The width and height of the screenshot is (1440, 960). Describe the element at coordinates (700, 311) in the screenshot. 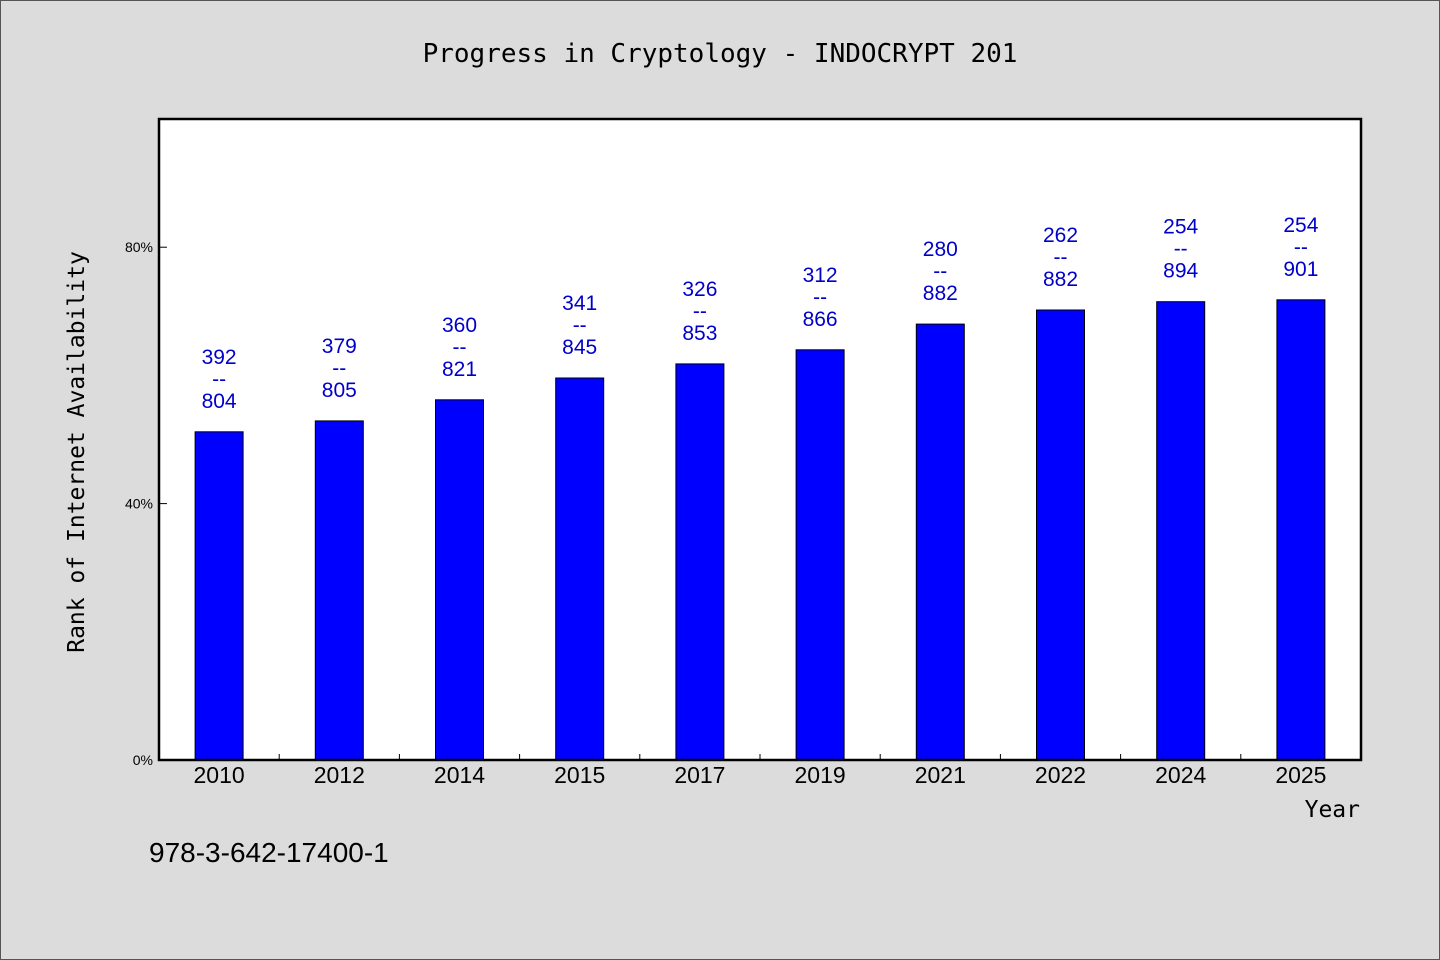

I see `data-label-2017-line-2: --` at that location.